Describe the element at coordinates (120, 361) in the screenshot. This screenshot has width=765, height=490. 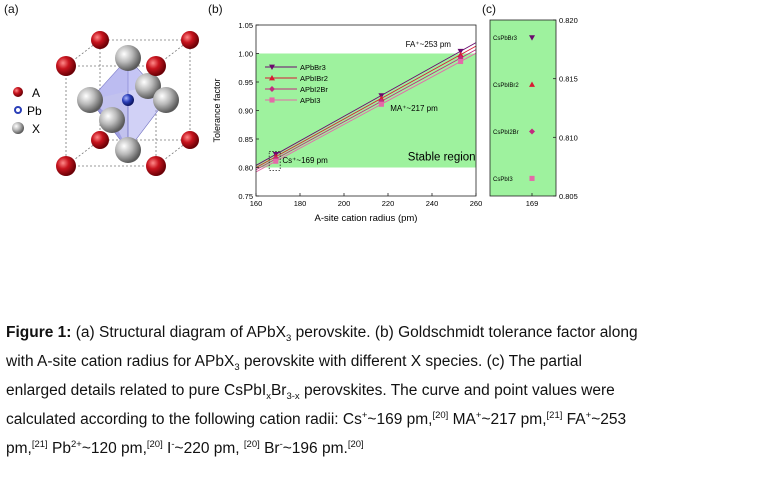
I see `caption-text: with A-site cation radius for APbX` at that location.